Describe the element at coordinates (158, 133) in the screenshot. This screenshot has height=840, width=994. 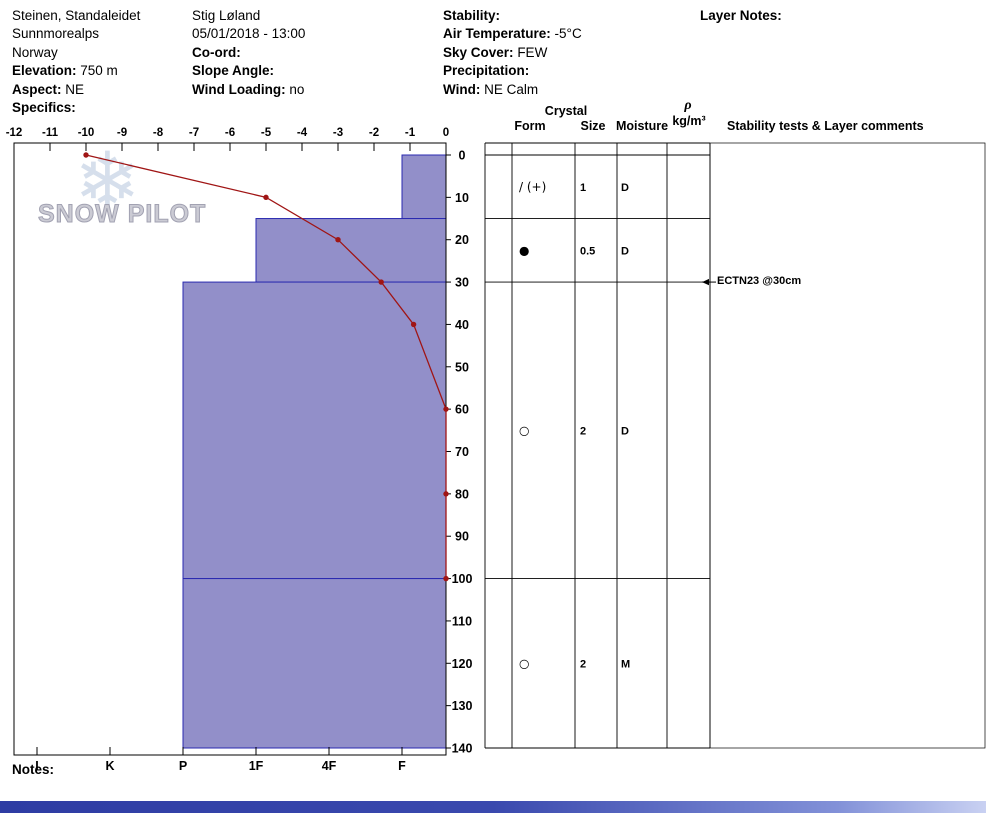
I see `temp-axis-label: -8` at that location.